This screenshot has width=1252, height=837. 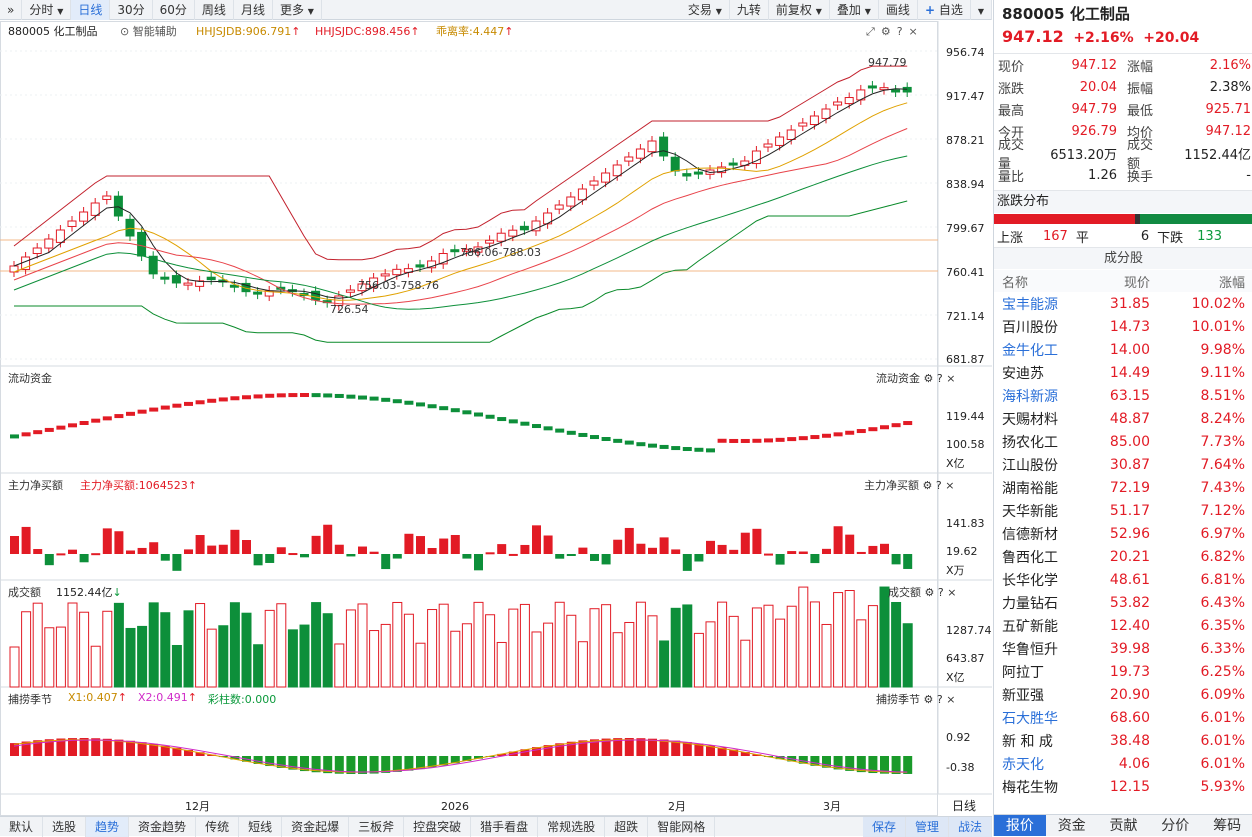 What do you see at coordinates (1030, 718) in the screenshot?
I see `component-name: 石大胜华` at bounding box center [1030, 718].